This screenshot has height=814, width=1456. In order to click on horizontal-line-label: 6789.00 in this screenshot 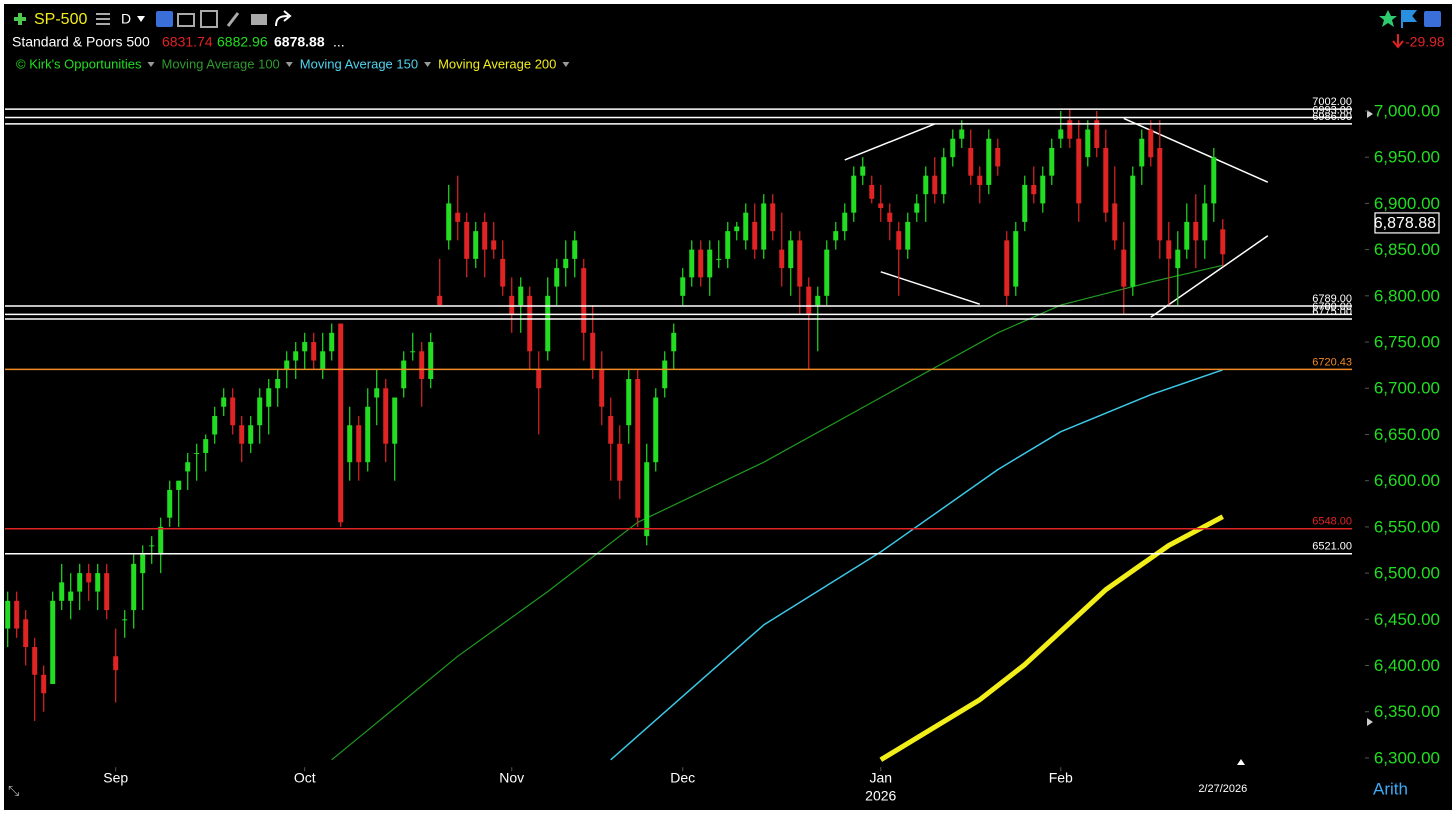, I will do `click(1332, 299)`.